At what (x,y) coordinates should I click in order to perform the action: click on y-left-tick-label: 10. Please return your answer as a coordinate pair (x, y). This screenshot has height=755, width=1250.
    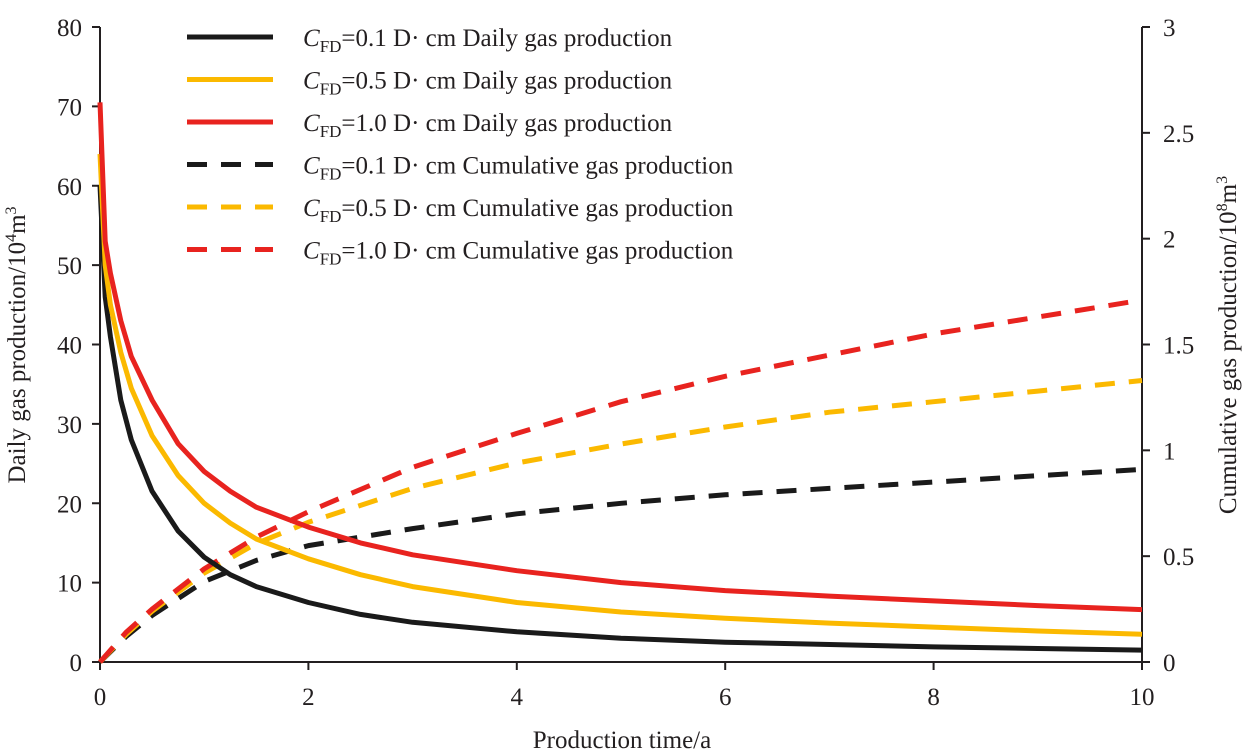
    Looking at the image, I should click on (69, 584).